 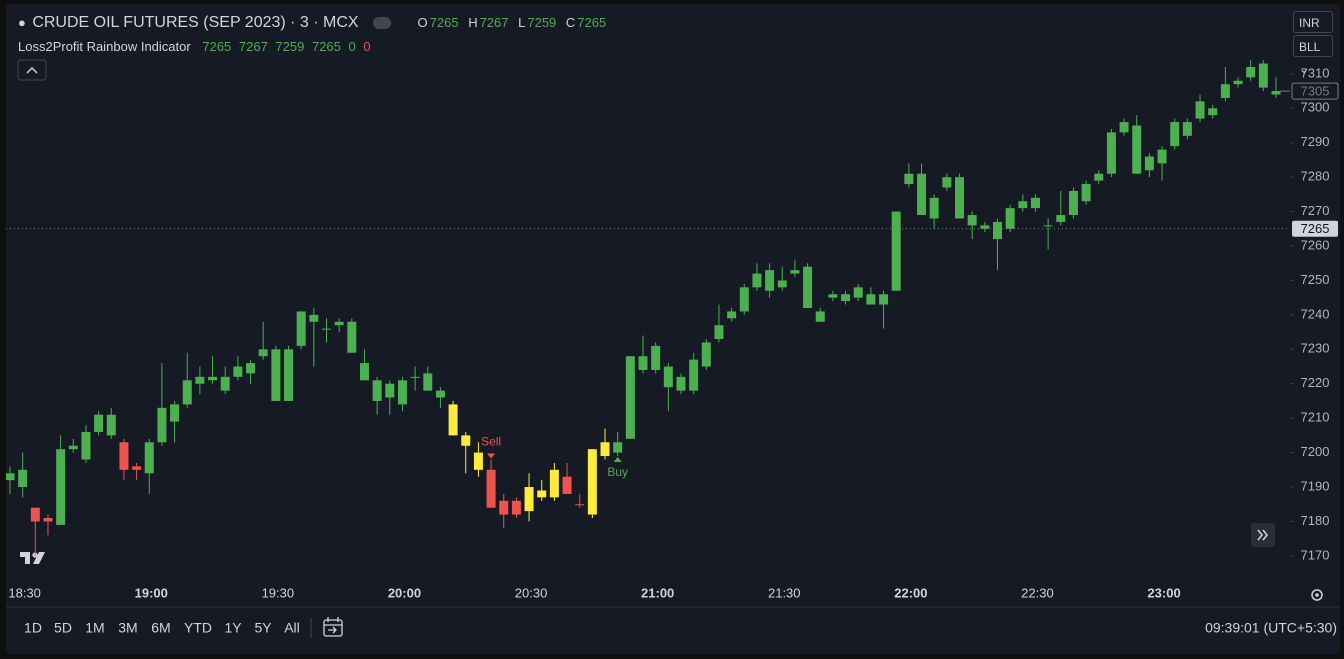 What do you see at coordinates (24, 592) in the screenshot?
I see `x-tick-label: 18:30` at bounding box center [24, 592].